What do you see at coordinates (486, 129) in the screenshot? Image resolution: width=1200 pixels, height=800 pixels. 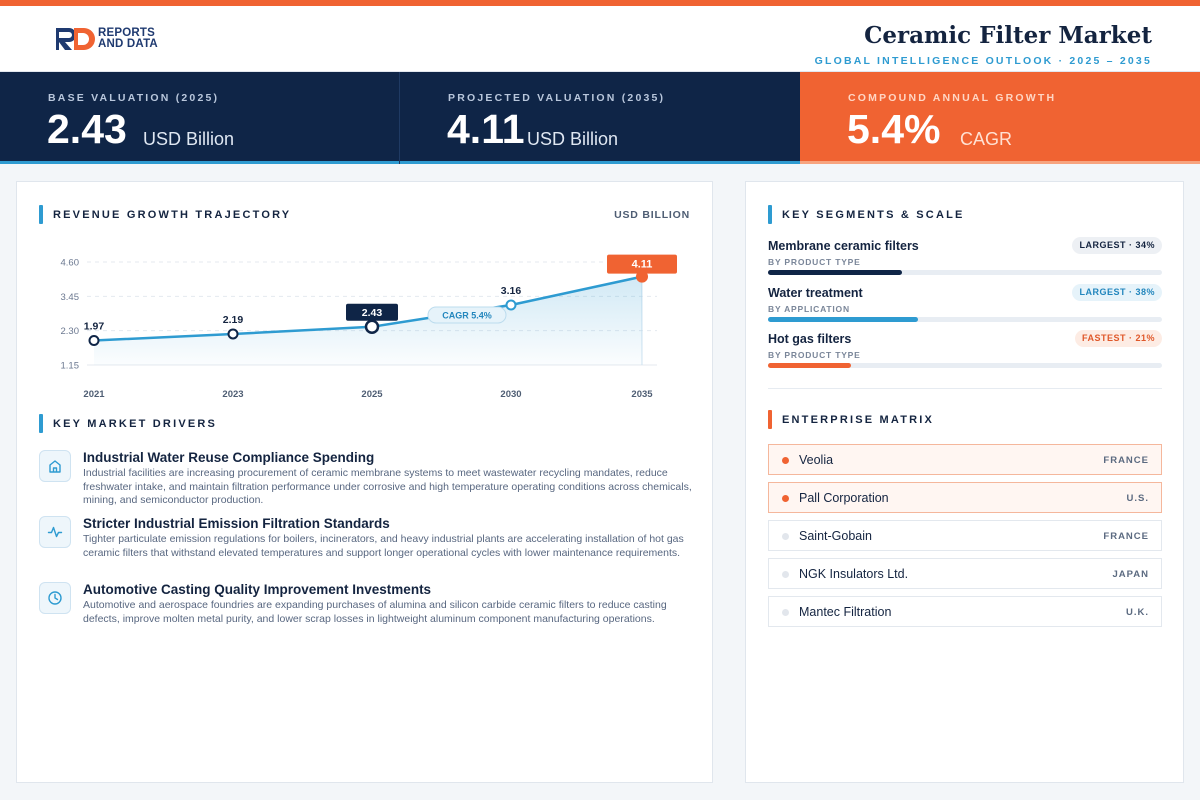 I see `kpi-value: 4.11` at bounding box center [486, 129].